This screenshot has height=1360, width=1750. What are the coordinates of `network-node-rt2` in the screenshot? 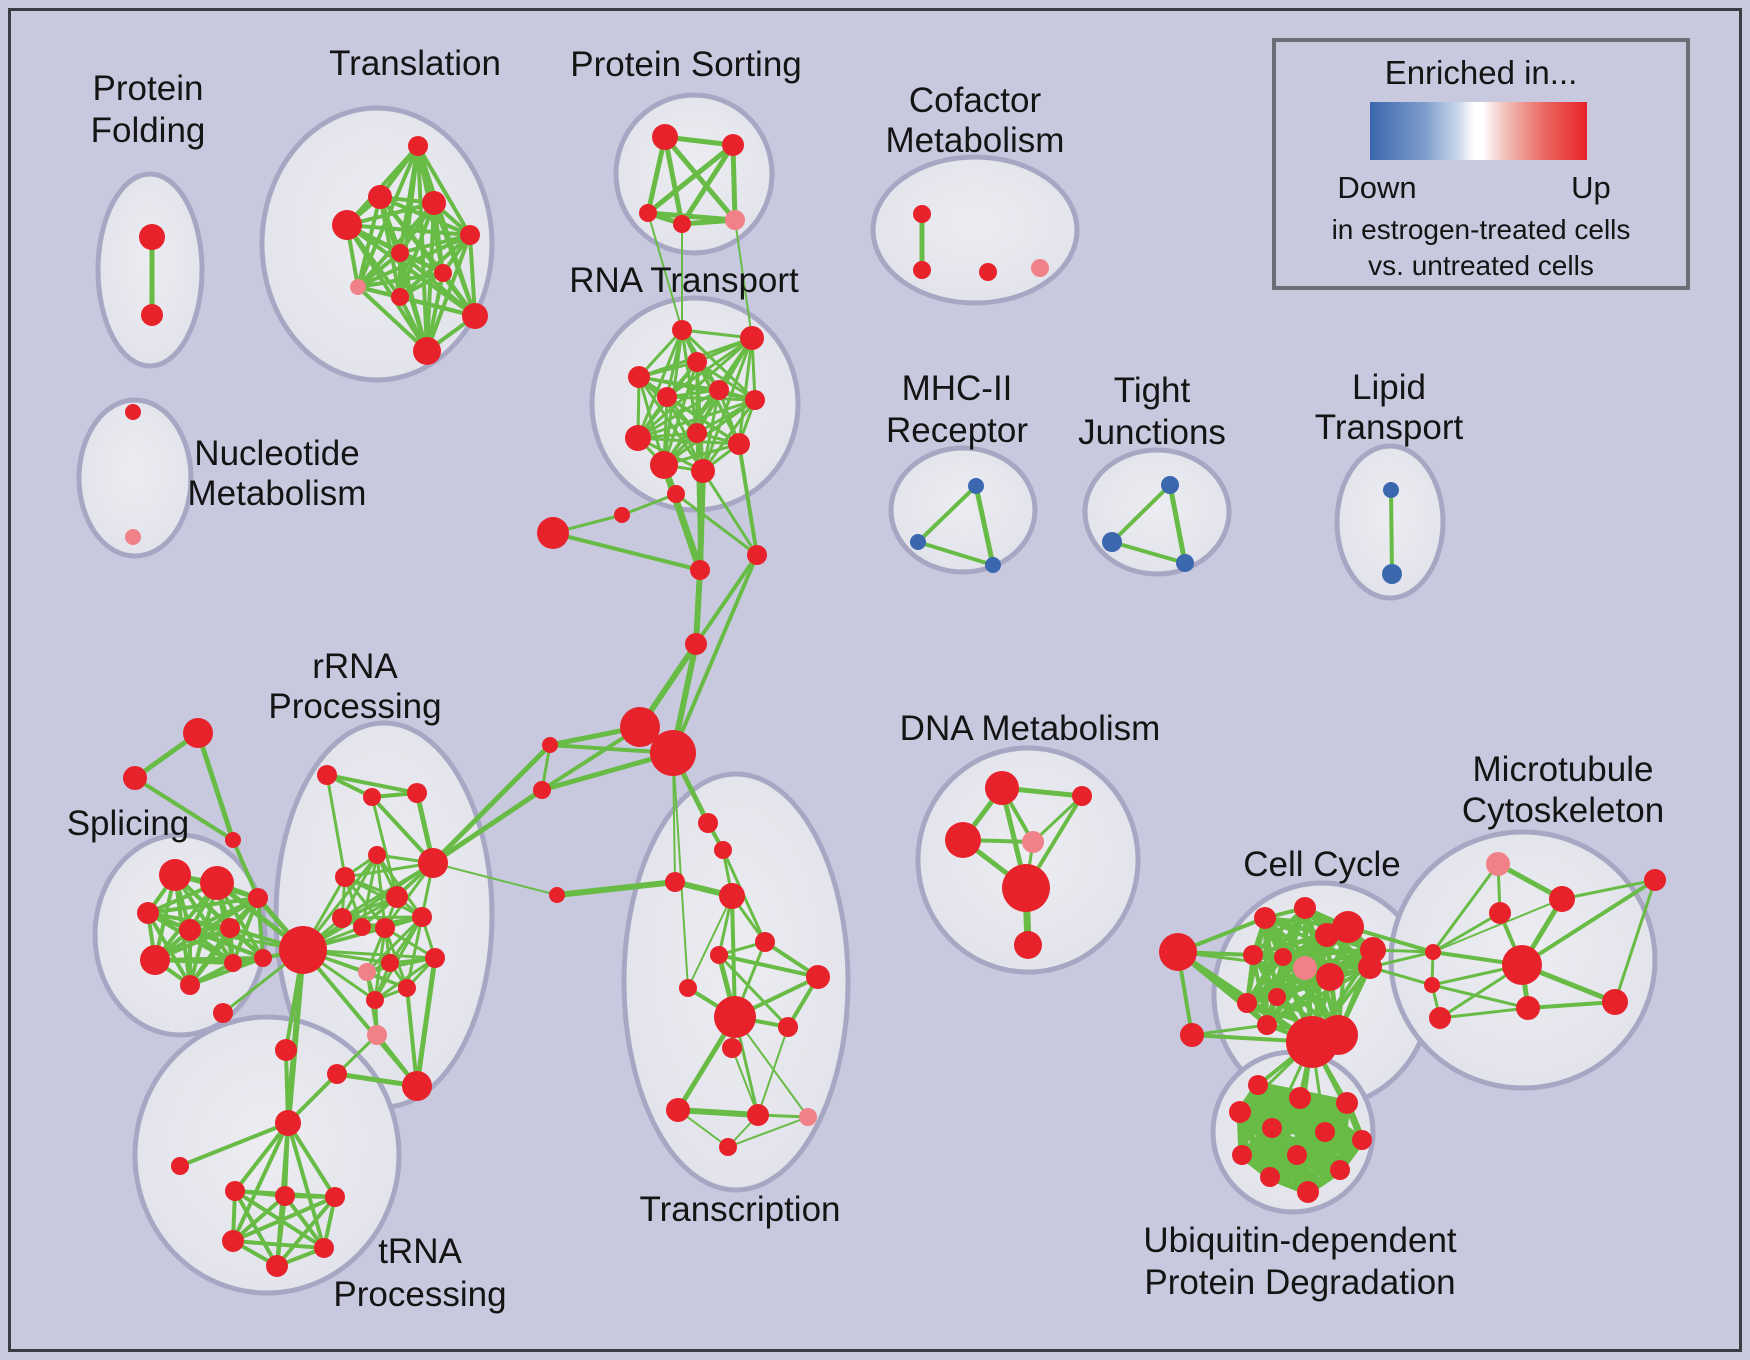 It's located at (752, 338).